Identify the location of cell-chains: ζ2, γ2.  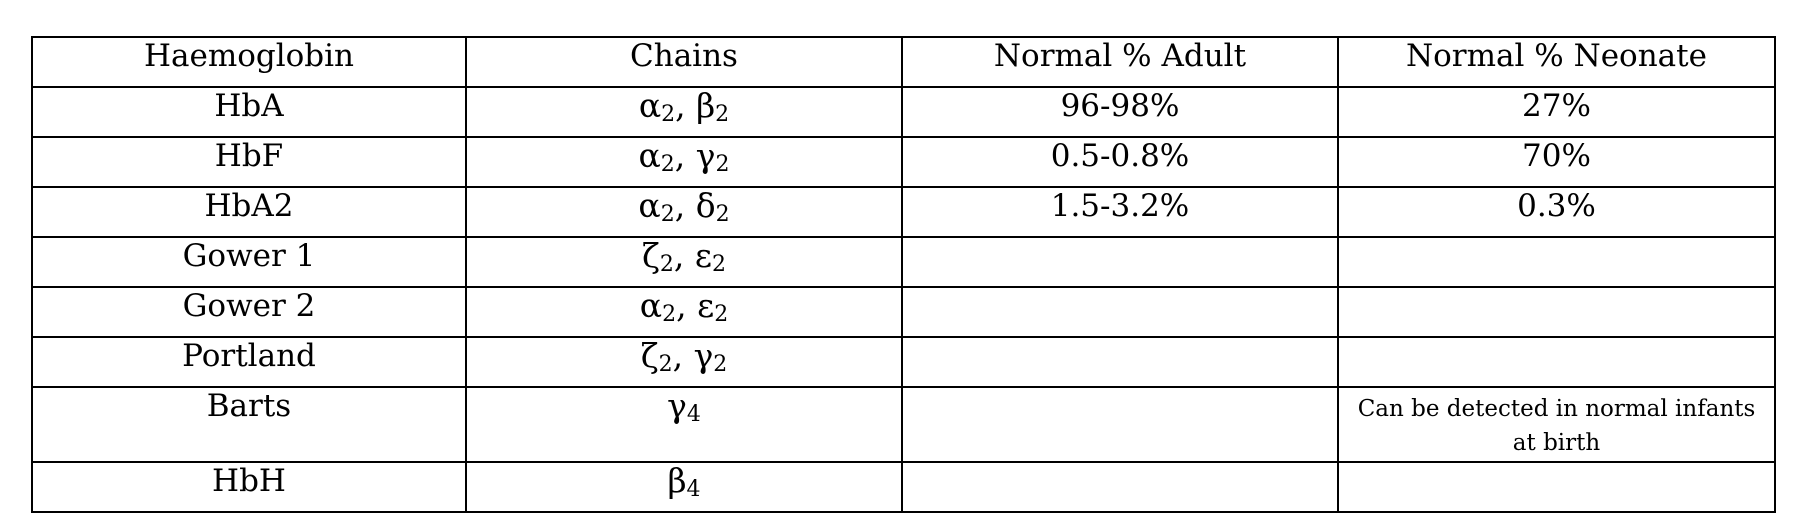
(684, 362).